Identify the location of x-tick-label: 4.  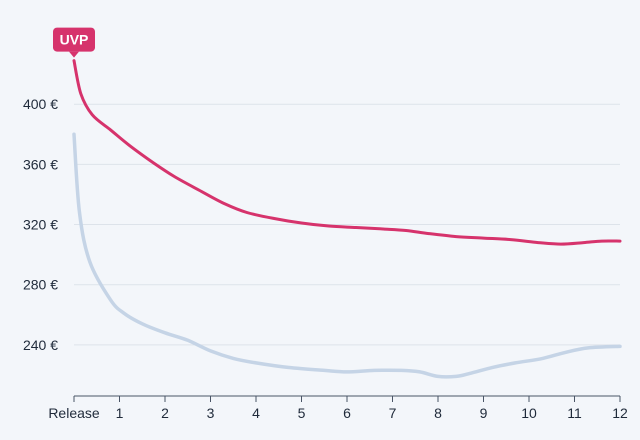
(256, 413).